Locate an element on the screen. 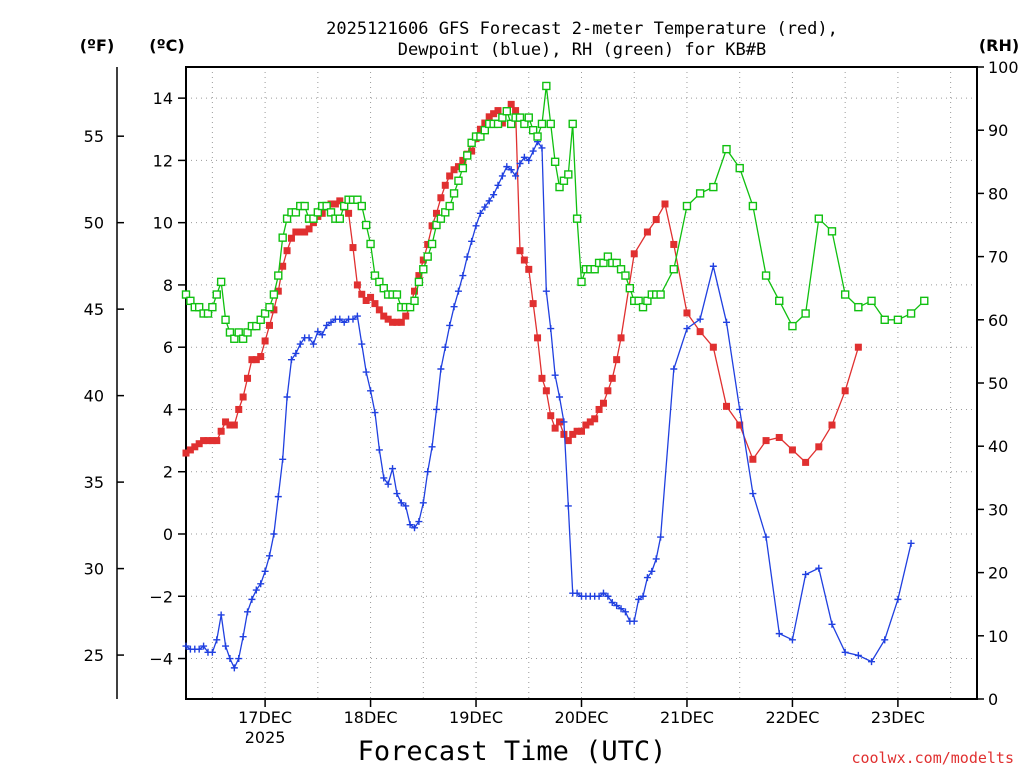  fahrenheit-tick-label: 25 is located at coordinates (94, 655).